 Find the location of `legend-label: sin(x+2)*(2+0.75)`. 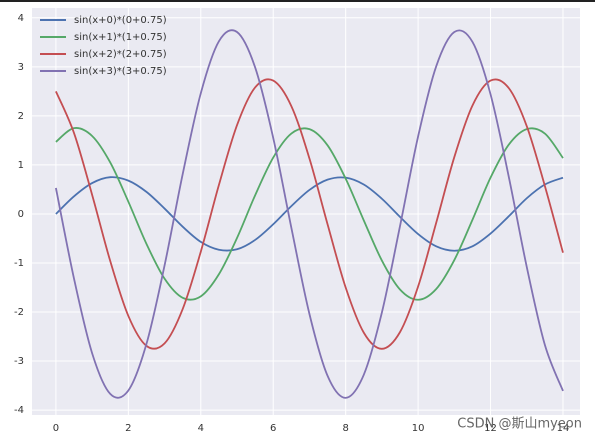

legend-label: sin(x+2)*(2+0.75) is located at coordinates (120, 54).